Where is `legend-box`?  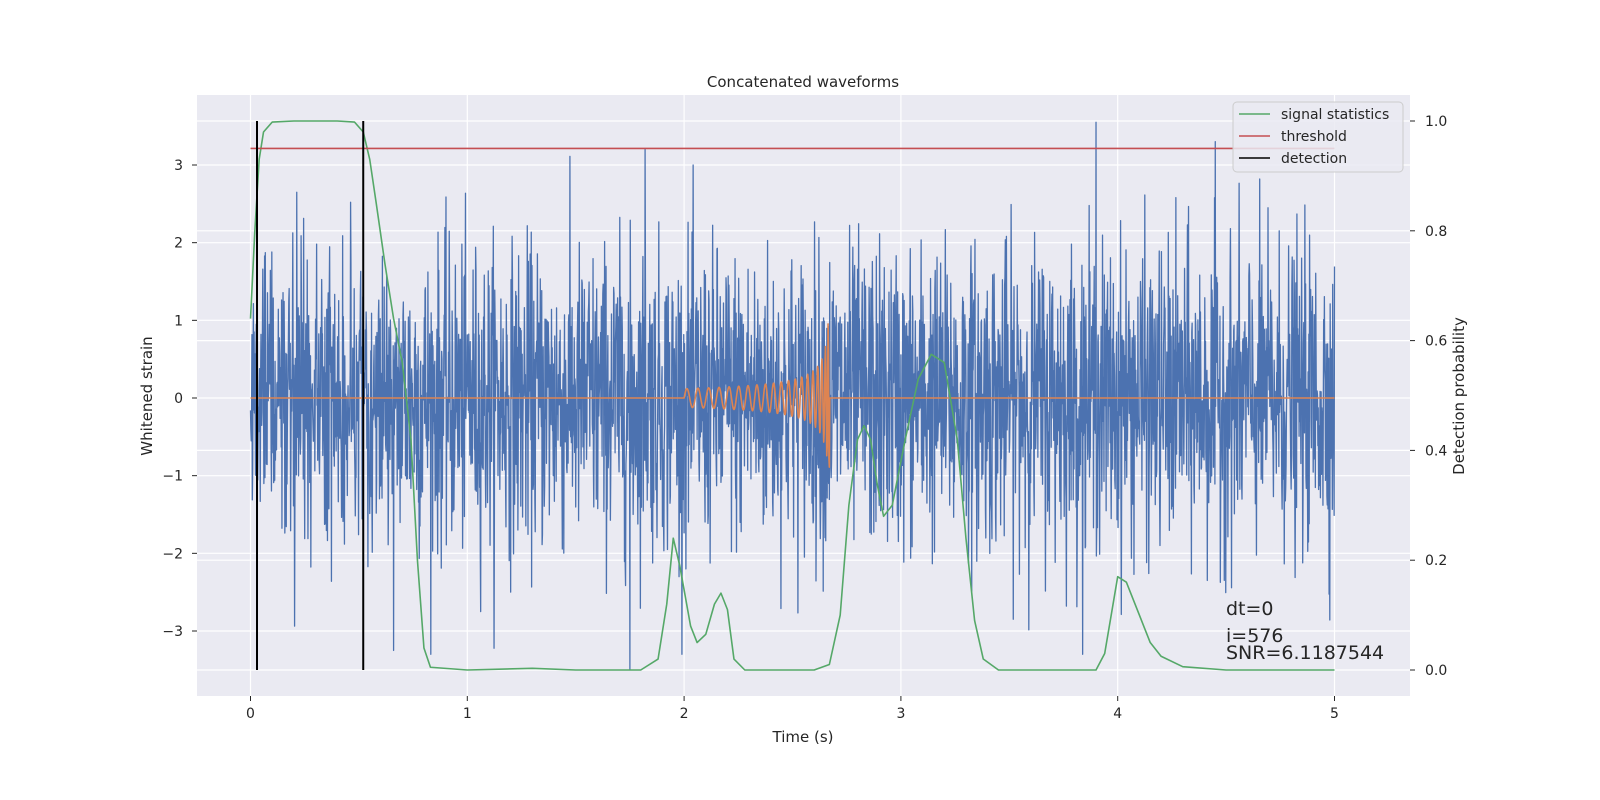 legend-box is located at coordinates (1318, 137).